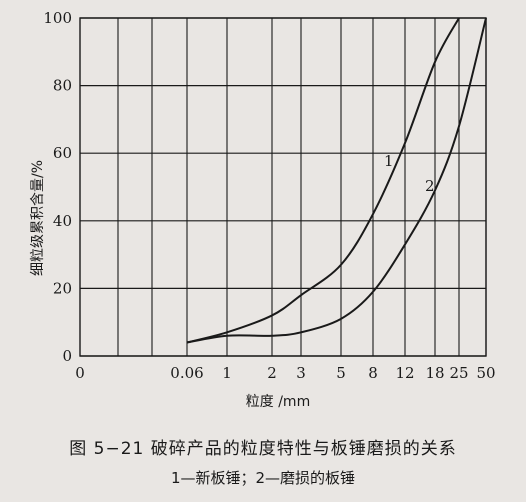  What do you see at coordinates (80, 373) in the screenshot?
I see `x-origin-label: 0` at bounding box center [80, 373].